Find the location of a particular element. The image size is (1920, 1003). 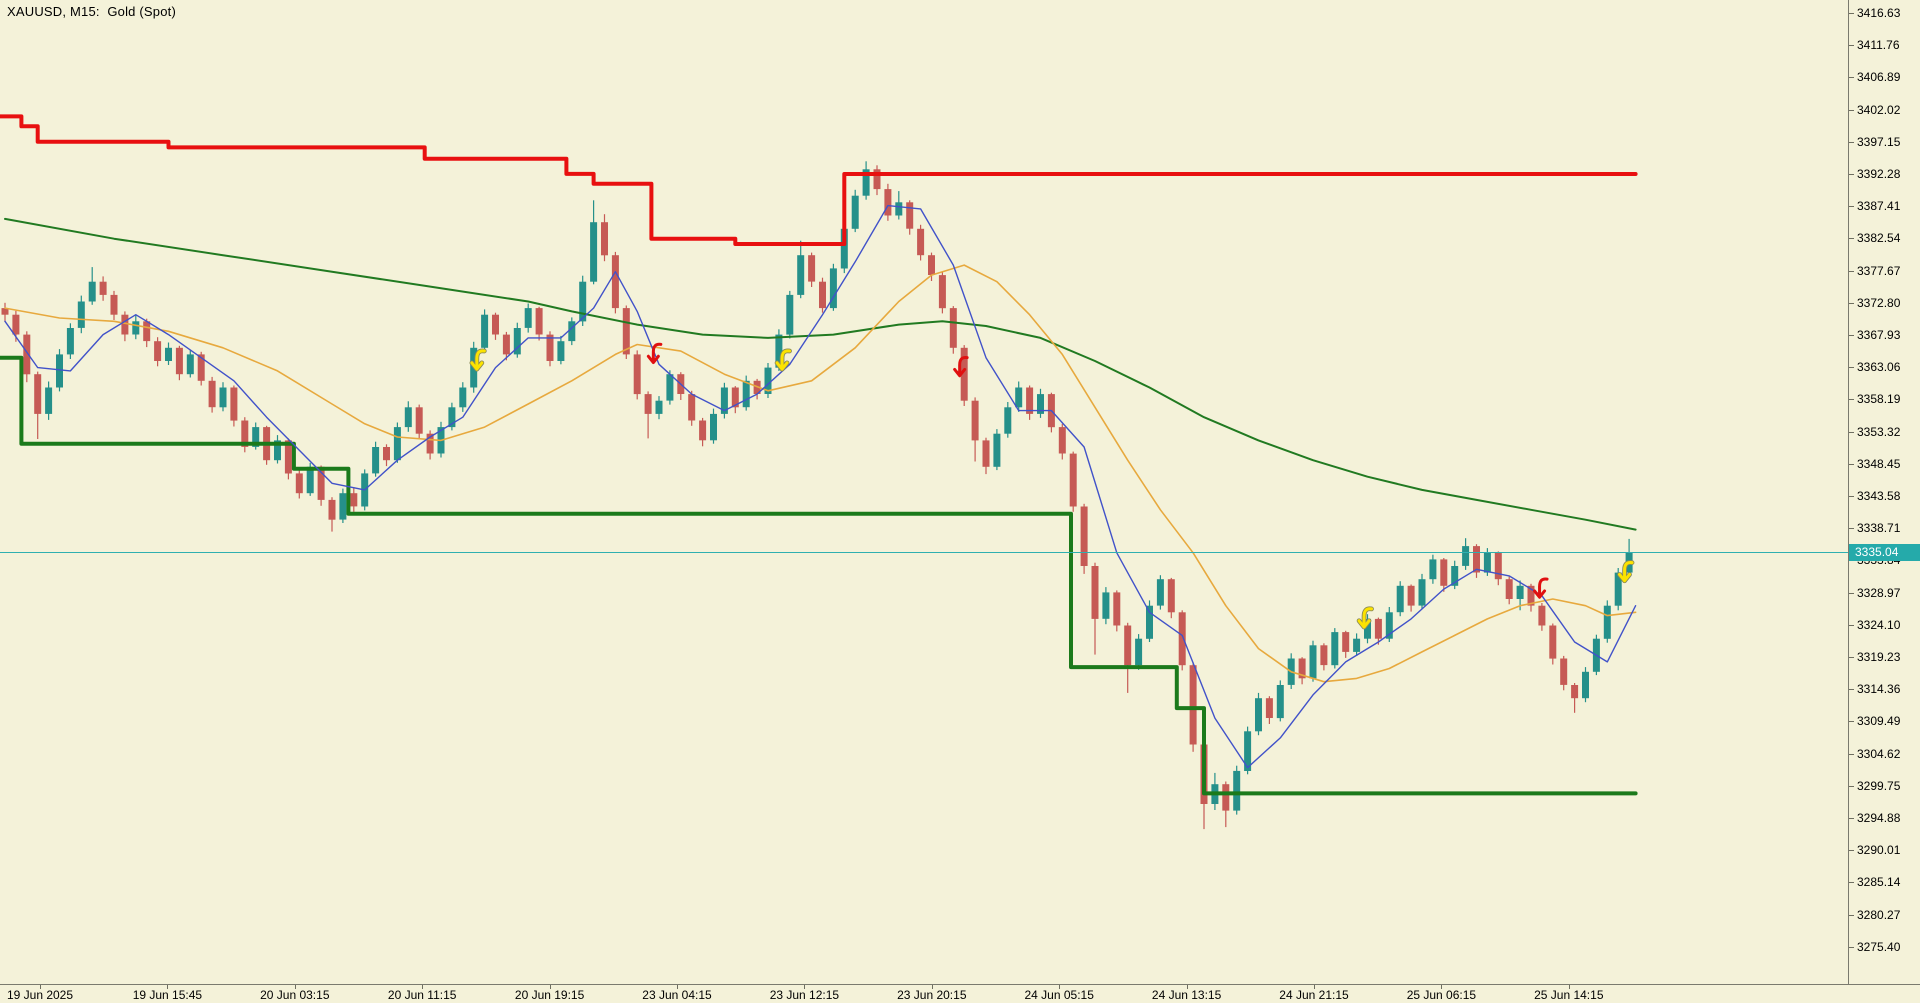

price-axis-label: 3392.28 is located at coordinates (1879, 174).